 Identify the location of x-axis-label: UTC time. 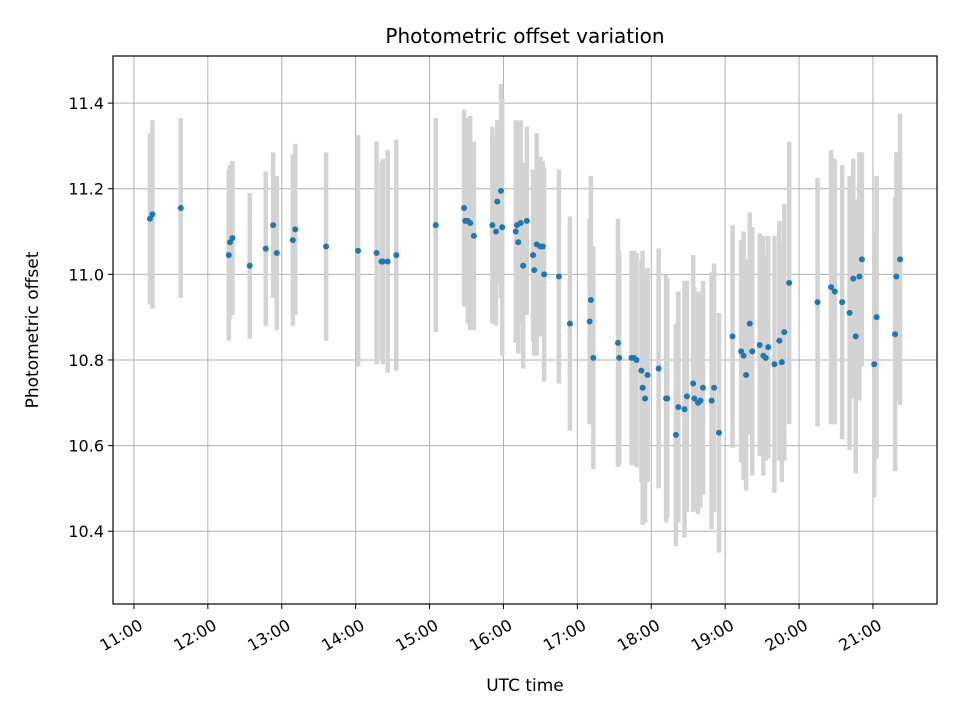
(525, 686).